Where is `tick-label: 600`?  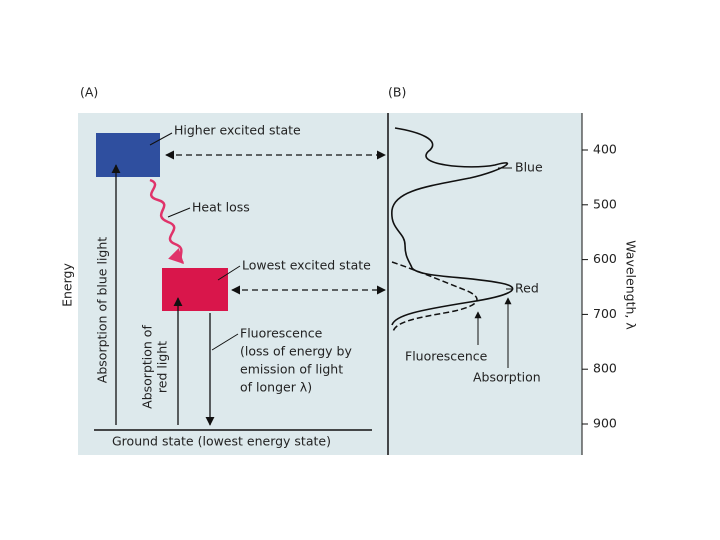
tick-label: 600 is located at coordinates (605, 258).